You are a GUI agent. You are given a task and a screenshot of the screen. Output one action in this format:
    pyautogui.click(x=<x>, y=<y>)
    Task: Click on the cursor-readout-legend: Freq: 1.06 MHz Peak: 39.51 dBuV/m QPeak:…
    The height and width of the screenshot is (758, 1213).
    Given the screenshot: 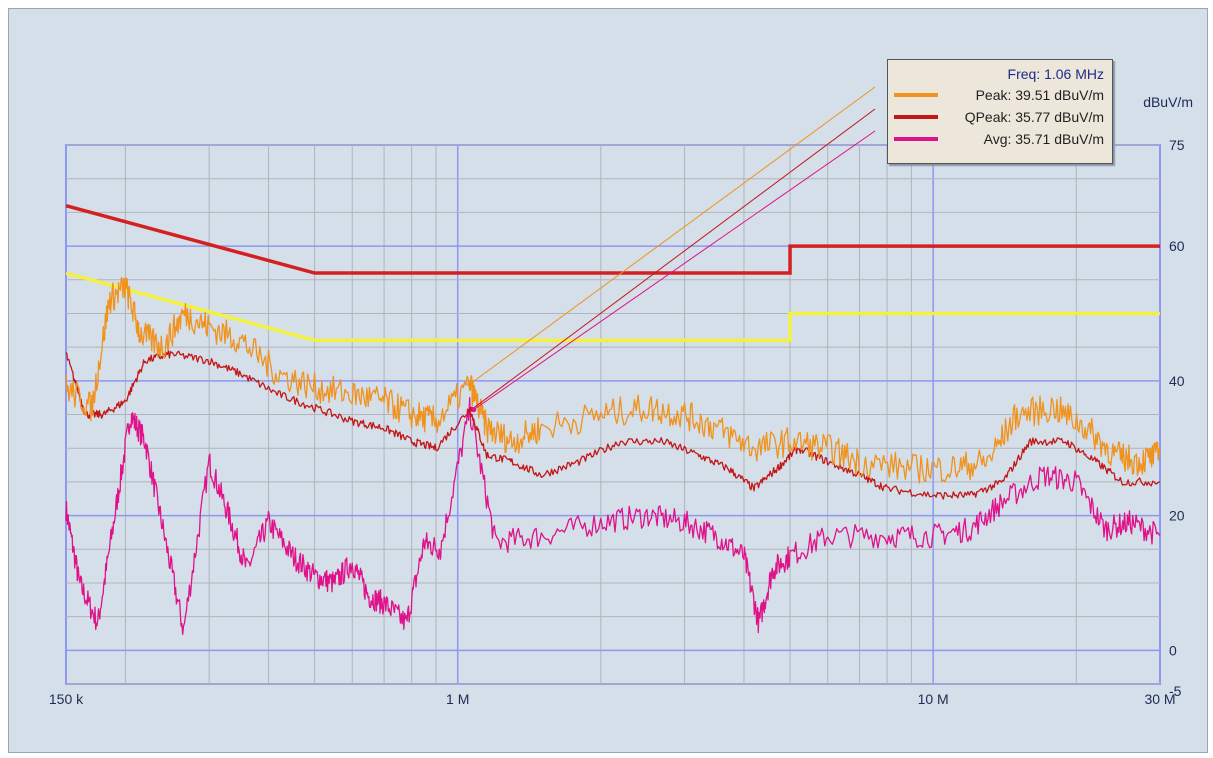 What is the action you would take?
    pyautogui.click(x=1000, y=111)
    